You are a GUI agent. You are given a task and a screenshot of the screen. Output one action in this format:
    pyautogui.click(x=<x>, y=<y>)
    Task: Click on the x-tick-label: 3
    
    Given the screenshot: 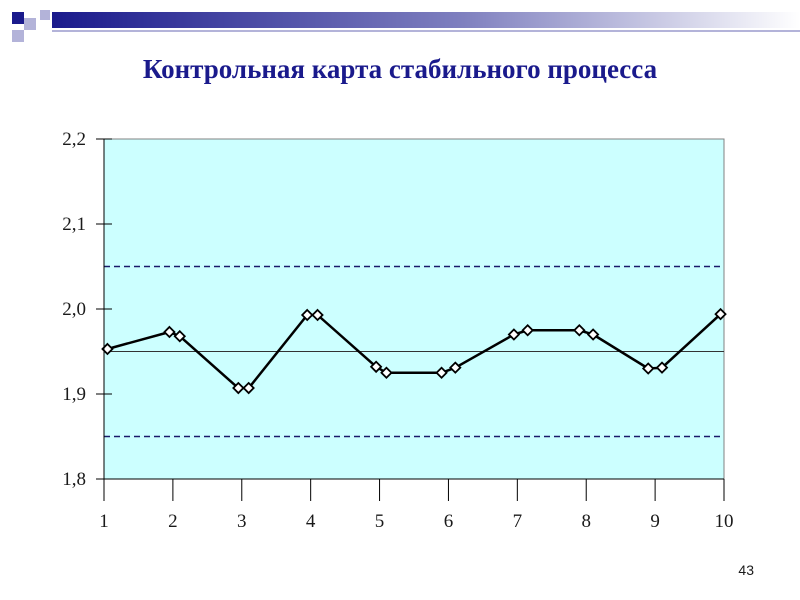 What is the action you would take?
    pyautogui.click(x=242, y=521)
    